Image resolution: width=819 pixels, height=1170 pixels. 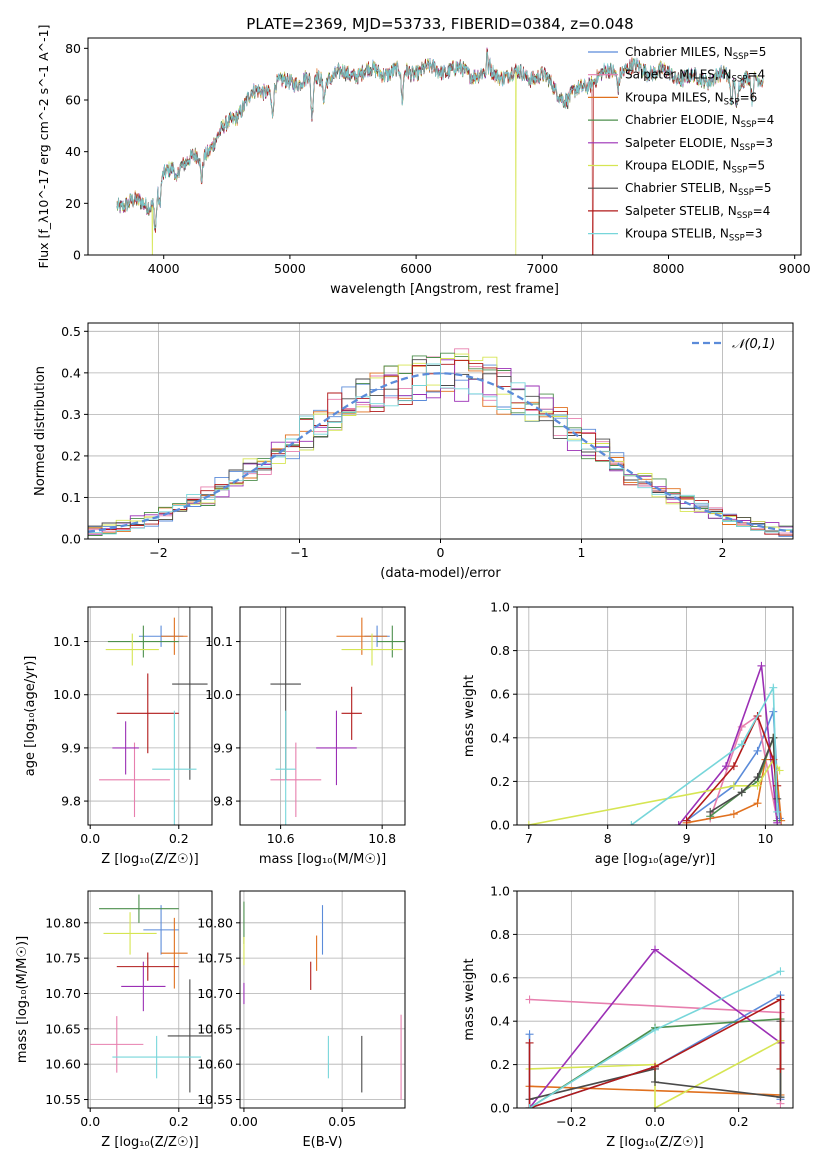 I want to click on legend-entry-label: Kroupa STELIB, NSSP=3, so click(x=694, y=235).